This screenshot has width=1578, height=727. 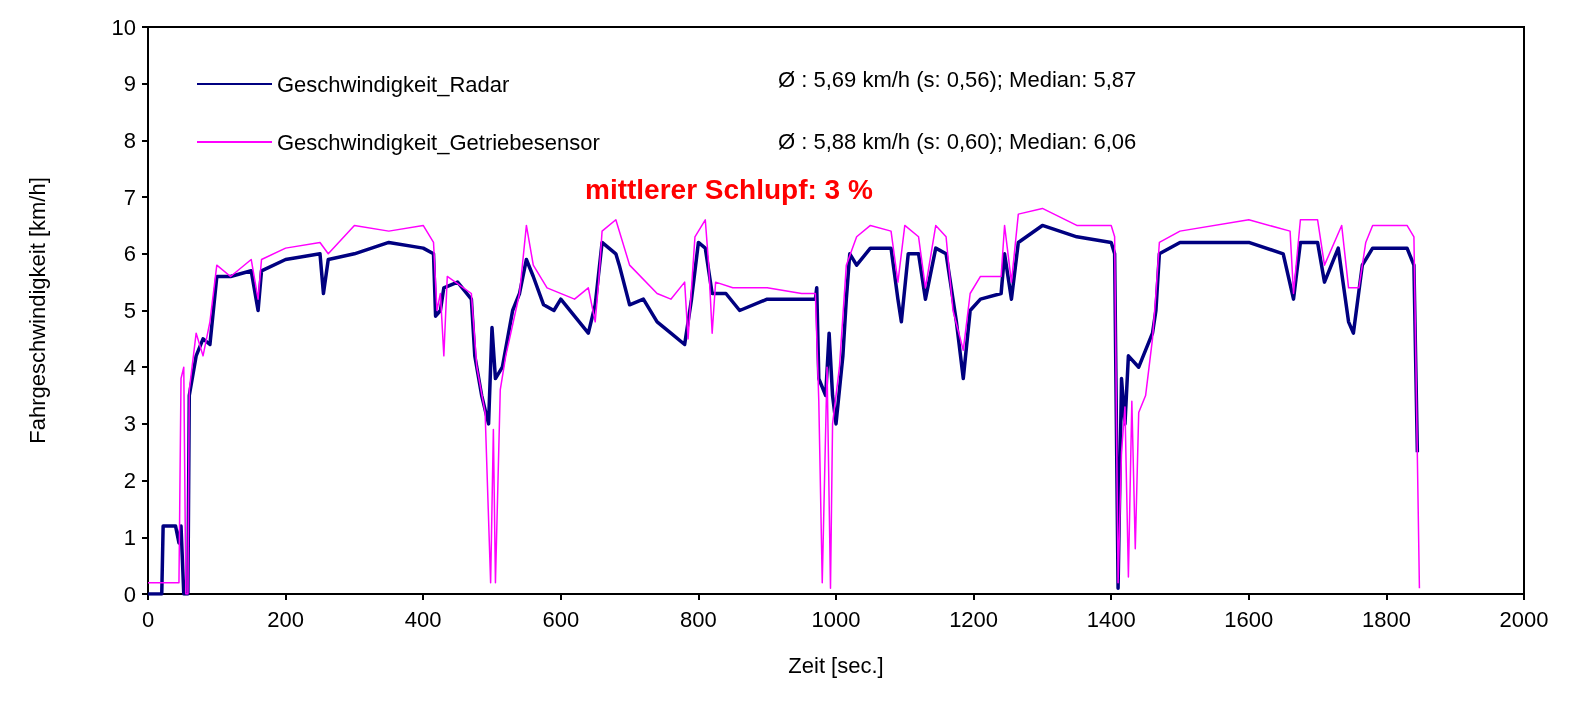 I want to click on y-tick-label: 3, so click(x=129, y=424).